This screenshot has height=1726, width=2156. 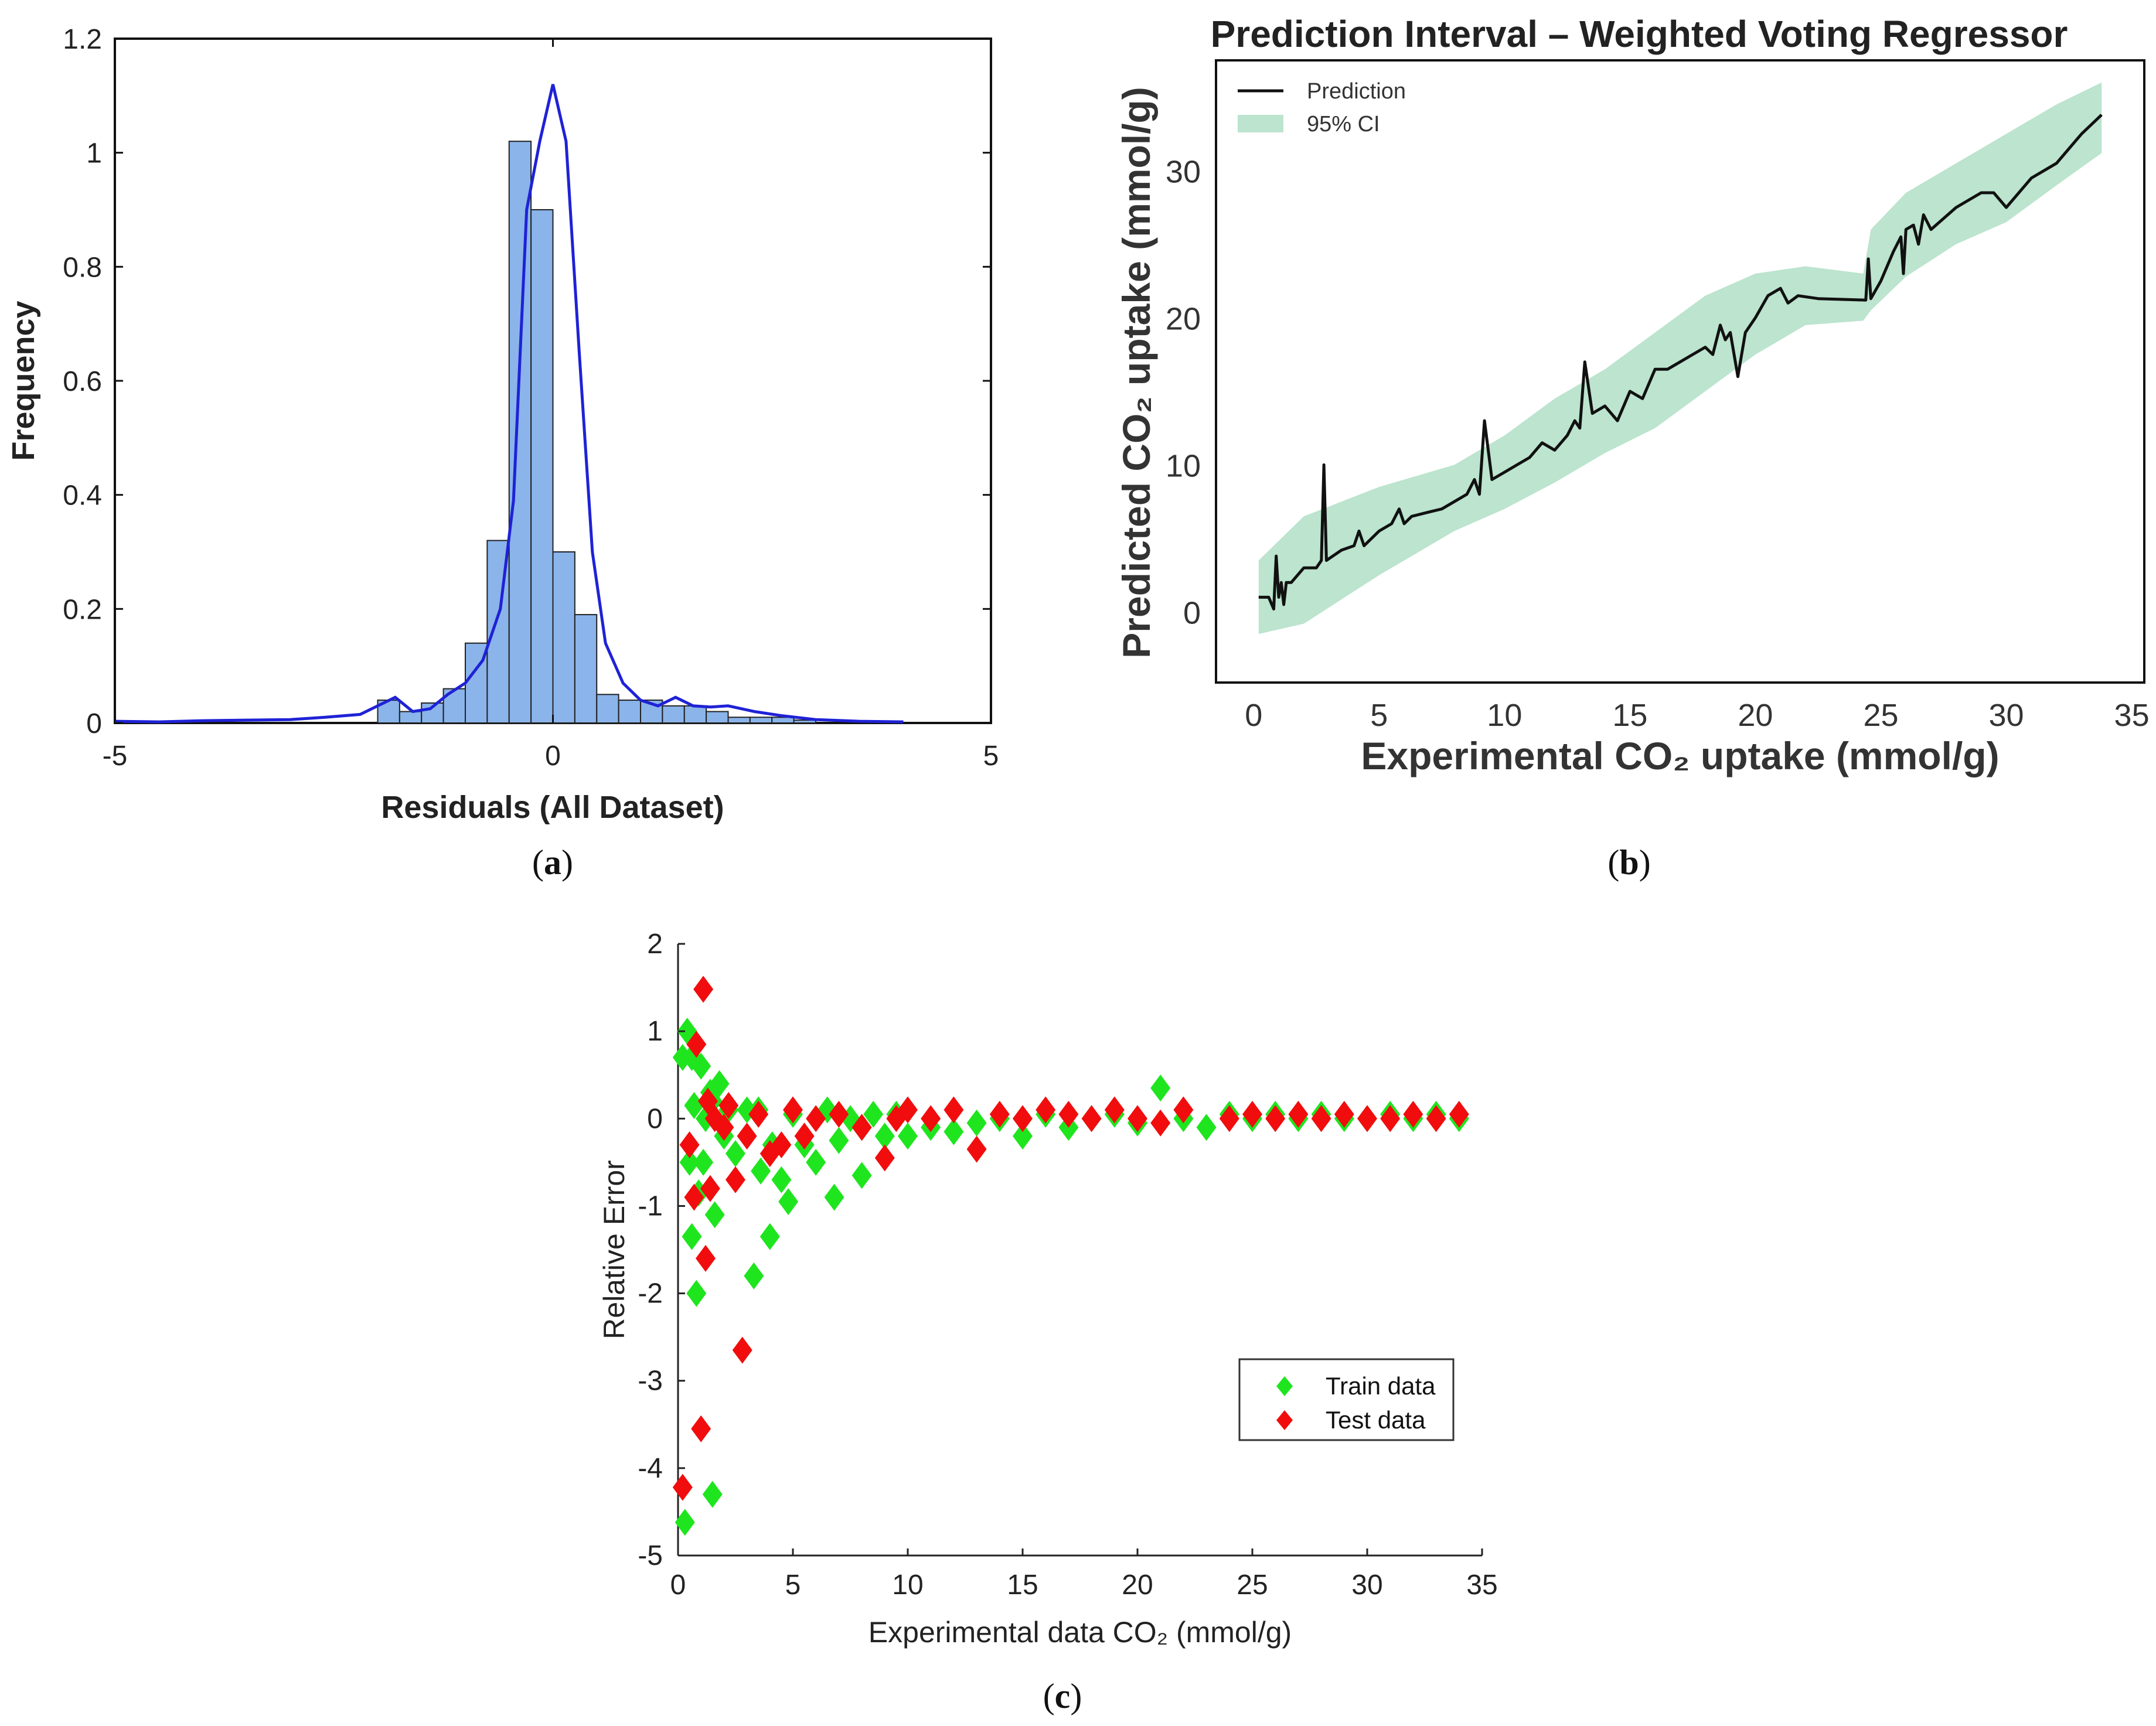 I want to click on relative-error-y-tick-label: -2, so click(x=650, y=1294).